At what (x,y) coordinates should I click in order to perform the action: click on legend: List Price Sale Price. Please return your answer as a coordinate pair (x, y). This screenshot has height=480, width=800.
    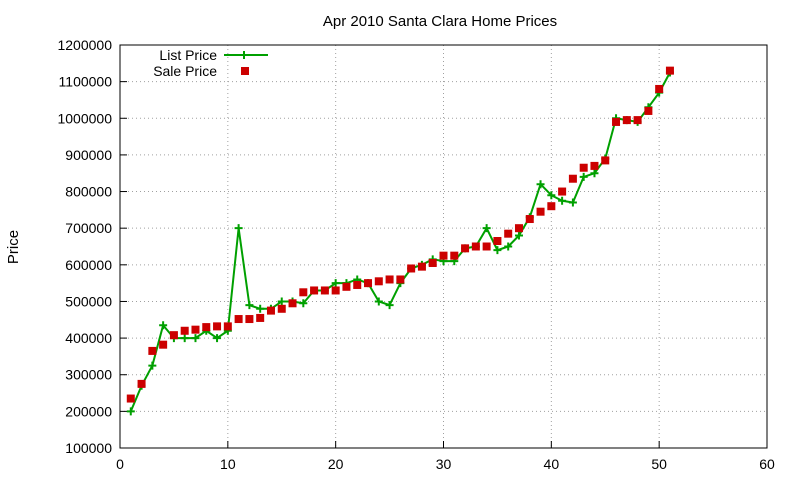
    Looking at the image, I should click on (210, 63).